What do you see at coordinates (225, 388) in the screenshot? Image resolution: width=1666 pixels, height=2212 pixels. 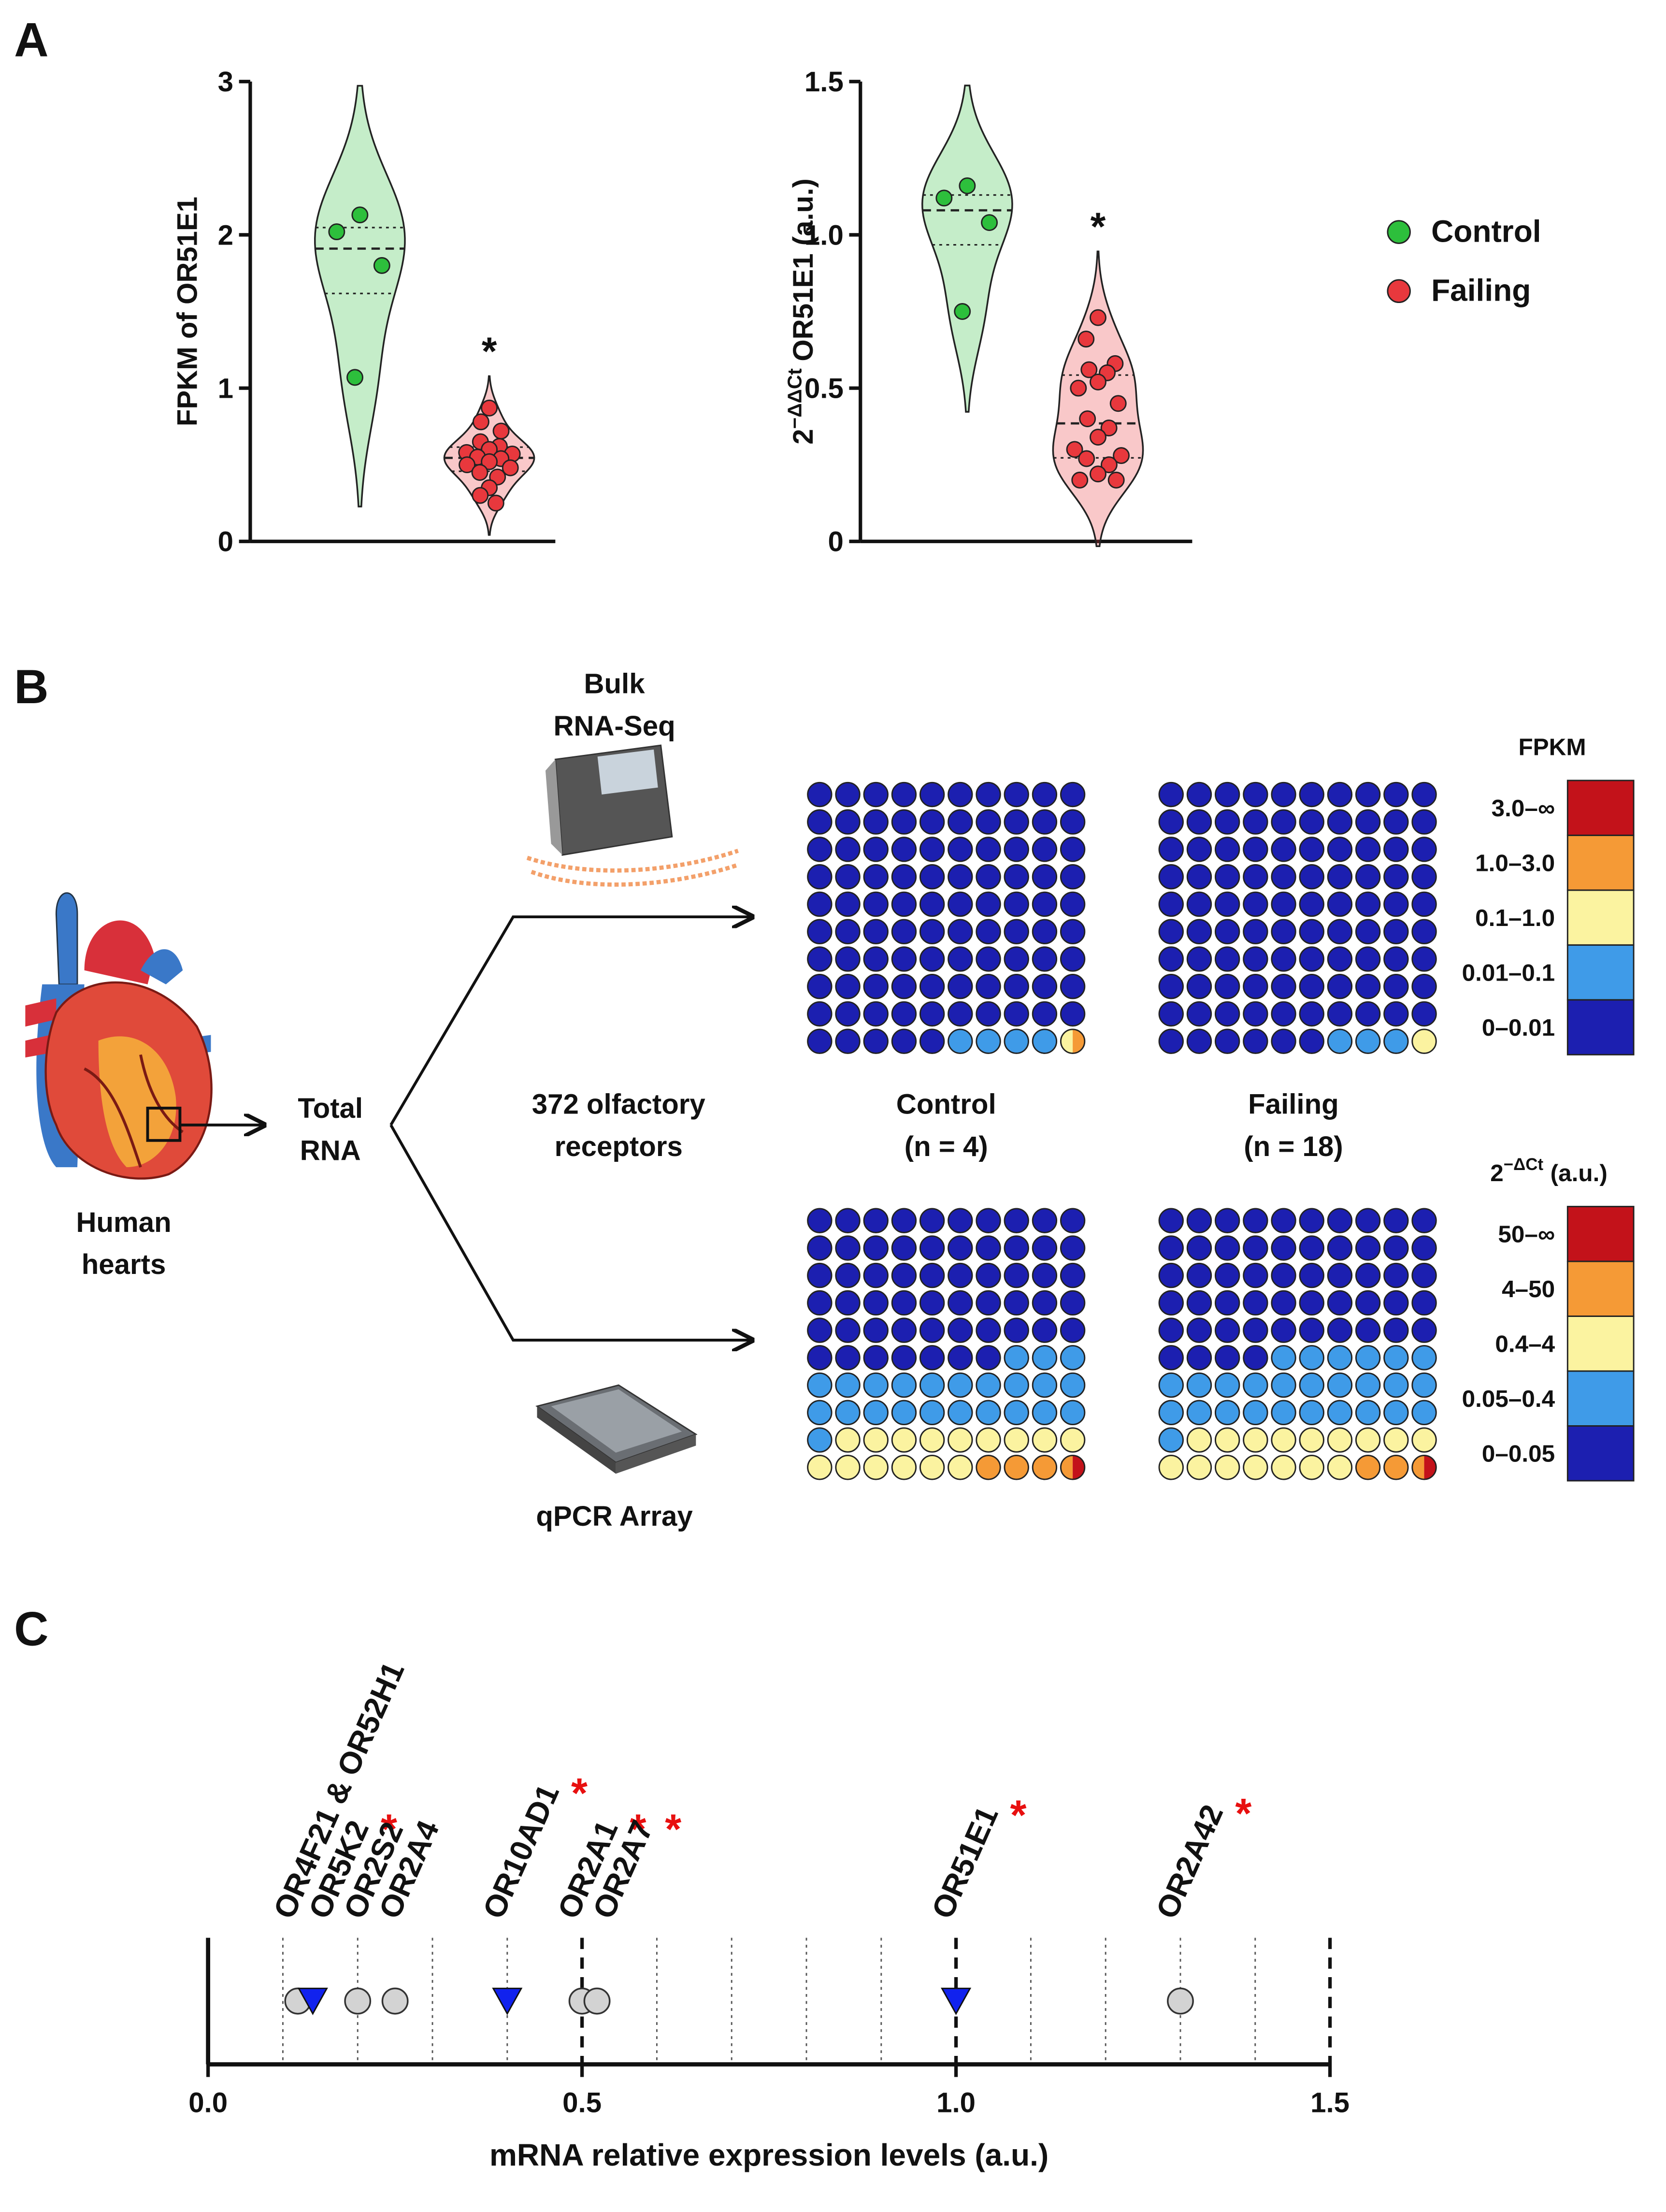 I see `y-tick-label: 1` at bounding box center [225, 388].